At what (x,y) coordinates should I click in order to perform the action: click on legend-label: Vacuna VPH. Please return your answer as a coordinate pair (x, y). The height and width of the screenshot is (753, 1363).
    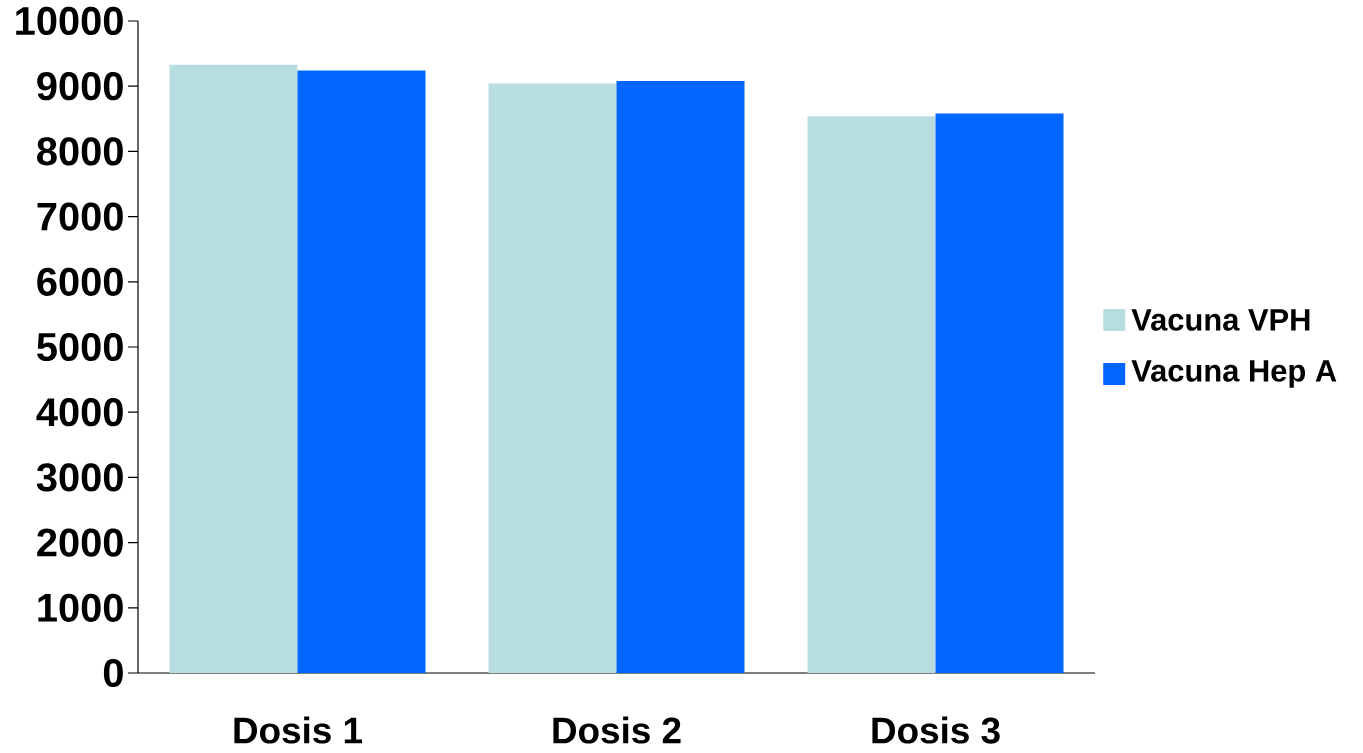
    Looking at the image, I should click on (1220, 320).